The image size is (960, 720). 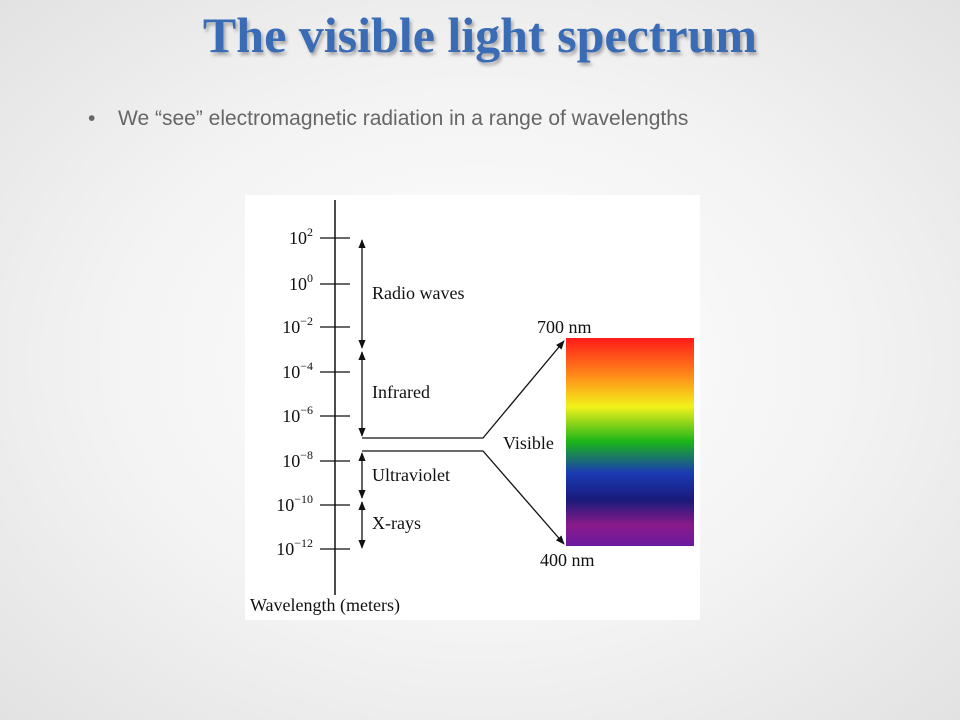 I want to click on band-label: Ultraviolet, so click(x=411, y=475).